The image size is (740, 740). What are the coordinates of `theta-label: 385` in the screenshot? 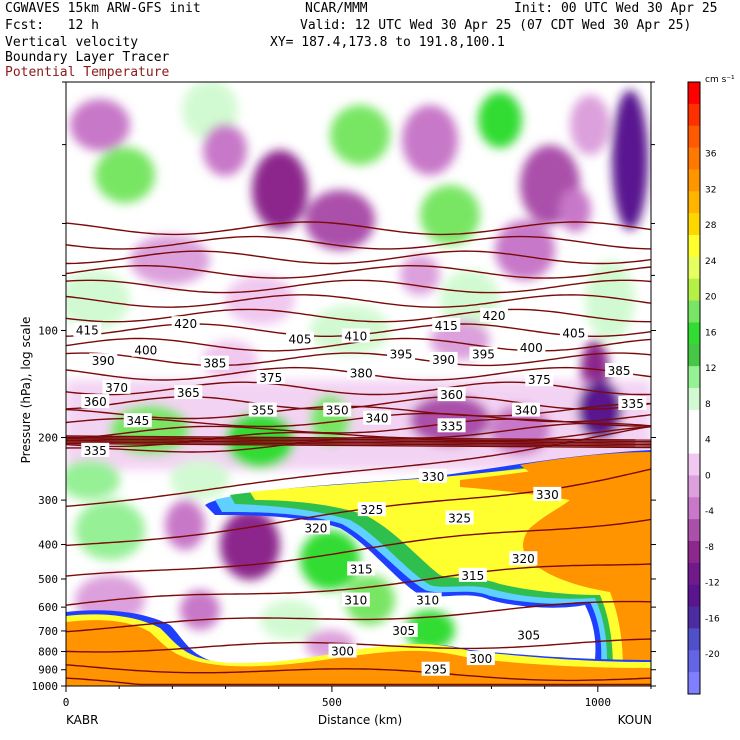 It's located at (619, 371).